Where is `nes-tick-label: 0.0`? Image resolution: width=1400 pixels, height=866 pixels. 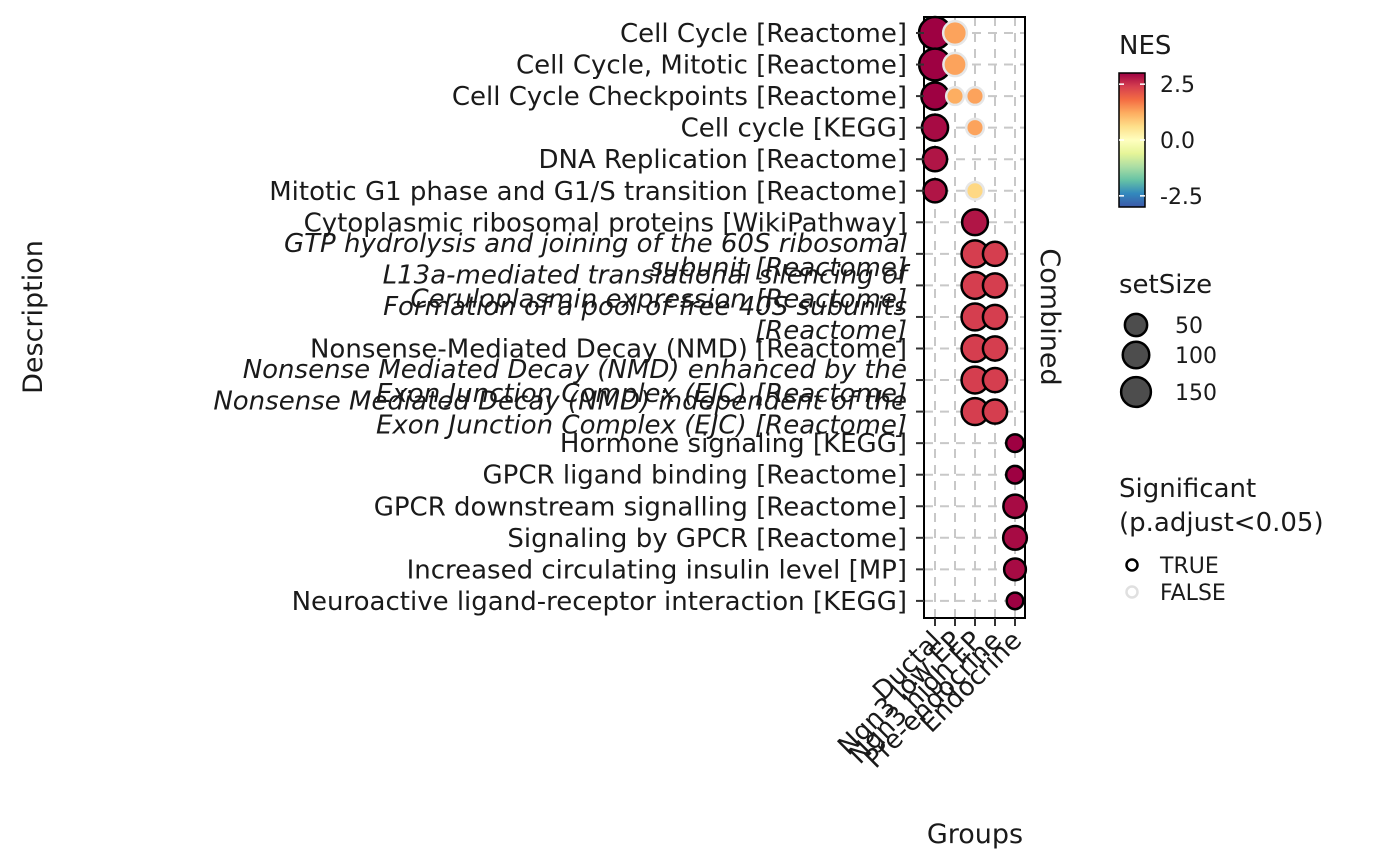 nes-tick-label: 0.0 is located at coordinates (1177, 141).